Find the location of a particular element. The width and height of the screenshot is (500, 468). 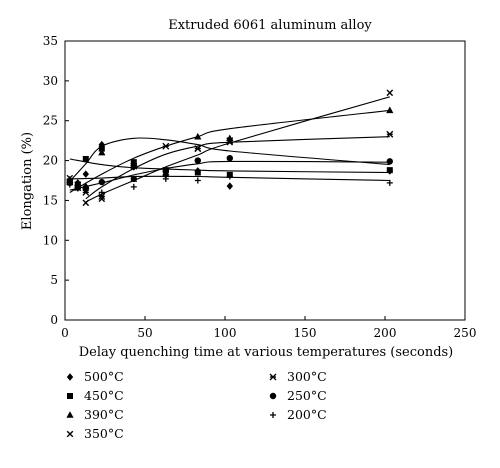

legend-marker-diamond is located at coordinates (70, 377).